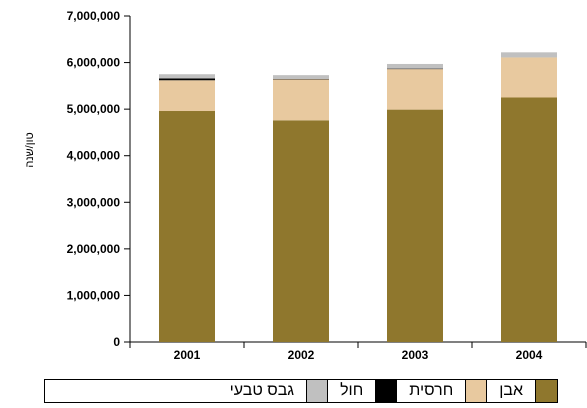 The image size is (587, 408). Describe the element at coordinates (94, 295) in the screenshot. I see `y-tick-label: 1,000,000` at that location.